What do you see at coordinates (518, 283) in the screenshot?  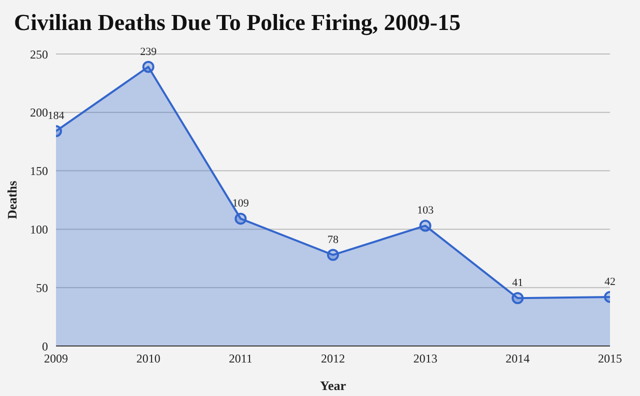 I see `data-label: 41` at bounding box center [518, 283].